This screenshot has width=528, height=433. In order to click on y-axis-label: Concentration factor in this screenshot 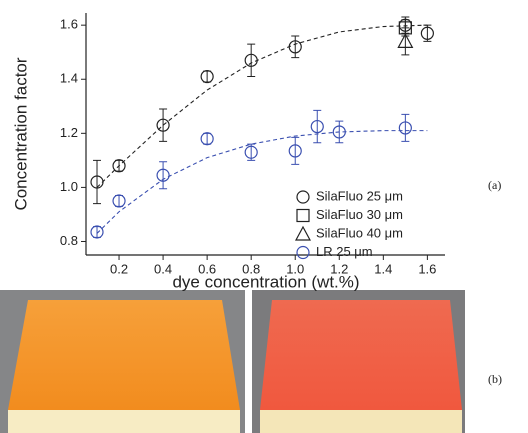, I will do `click(20, 133)`.